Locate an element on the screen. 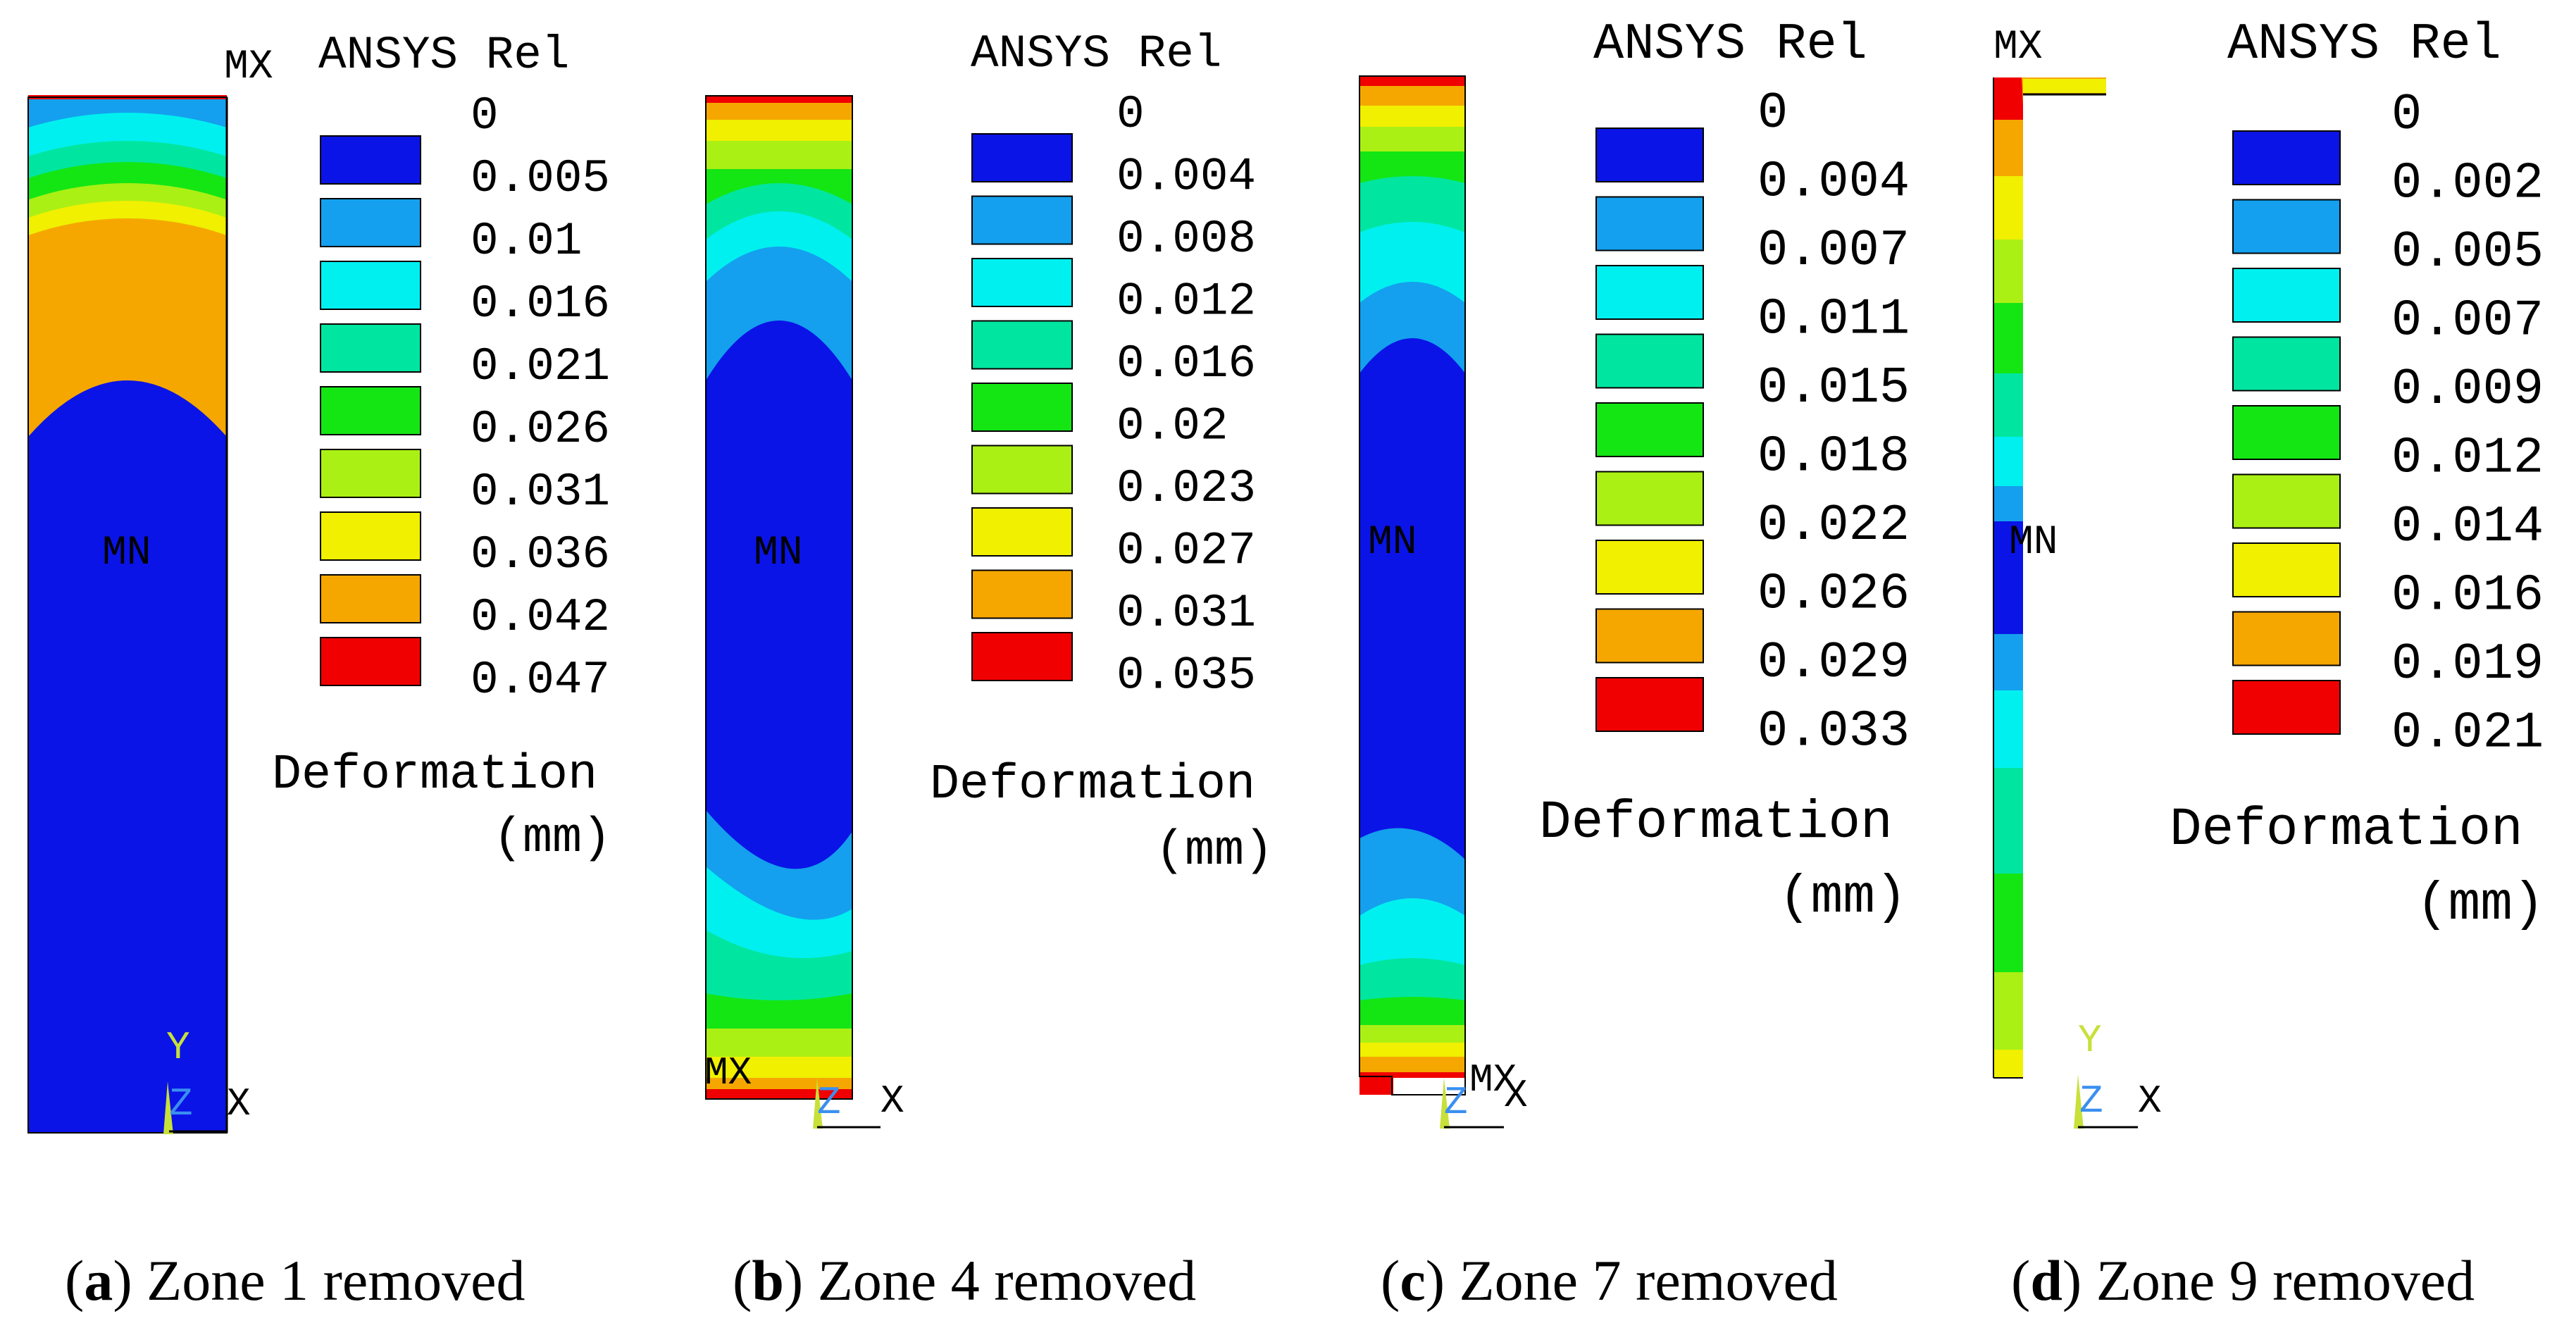 The image size is (2576, 1335). legend-value-5: 0.012 is located at coordinates (2467, 459).